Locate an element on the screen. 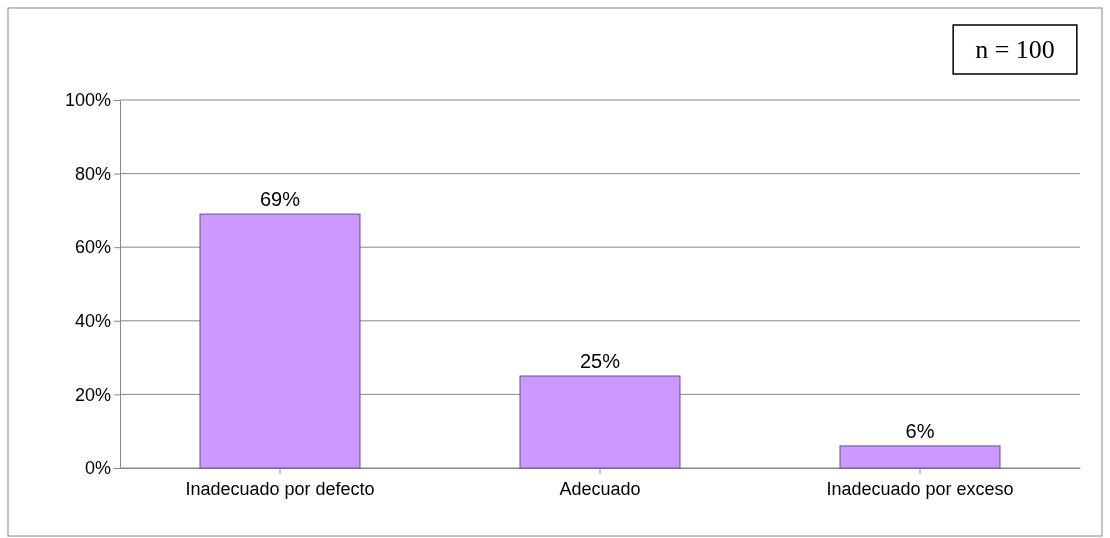 Image resolution: width=1110 pixels, height=538 pixels. data-label: 25% is located at coordinates (600, 361).